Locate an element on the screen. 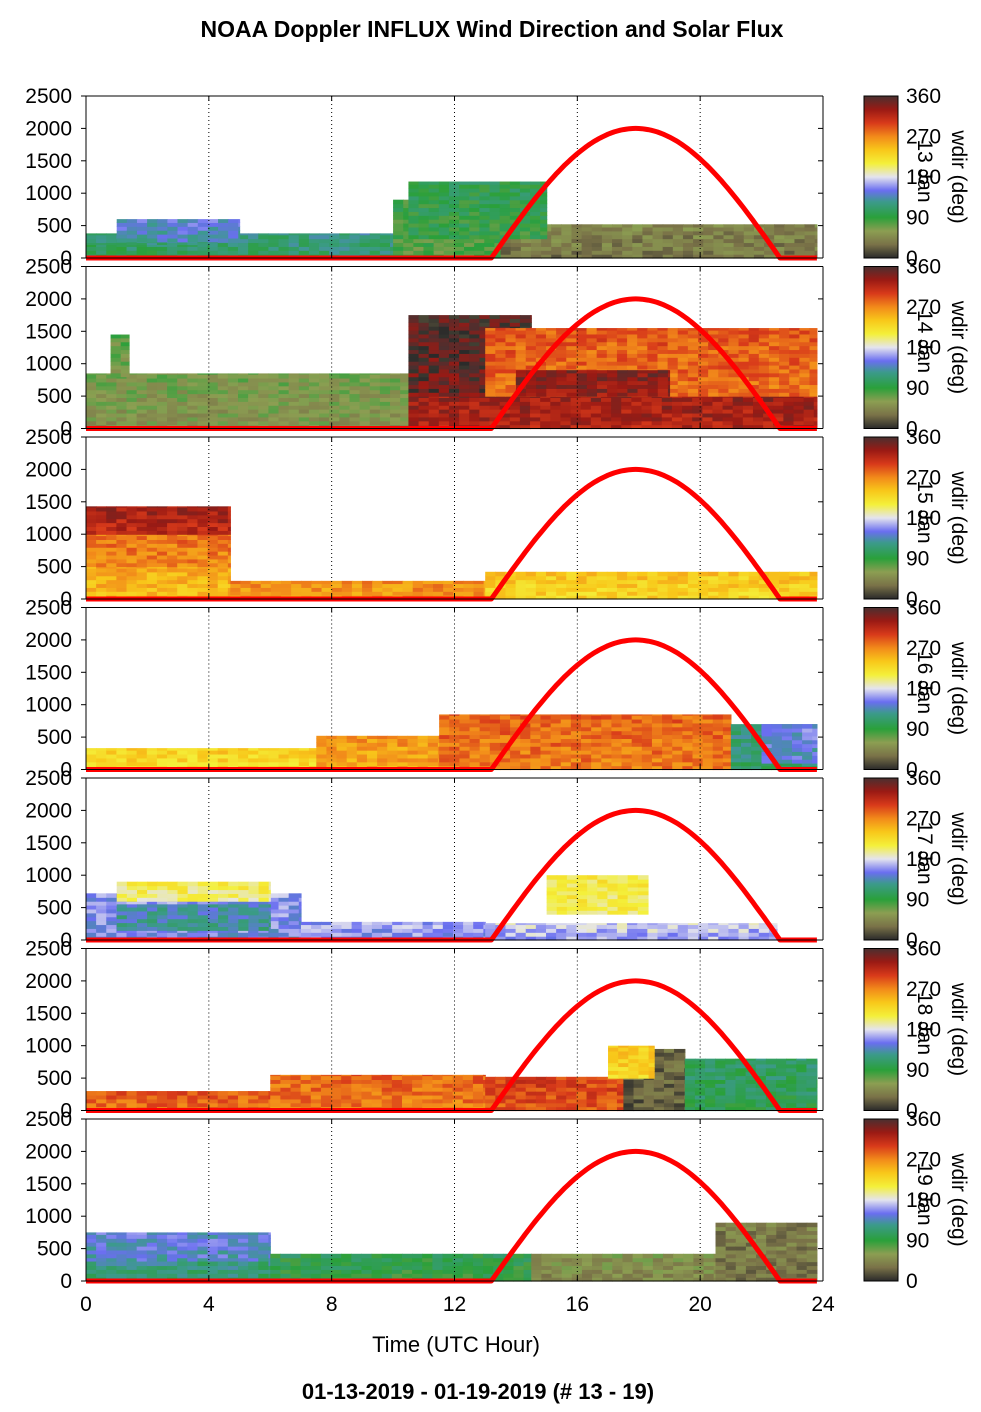  y-tick-label: 1000 is located at coordinates (48, 193).